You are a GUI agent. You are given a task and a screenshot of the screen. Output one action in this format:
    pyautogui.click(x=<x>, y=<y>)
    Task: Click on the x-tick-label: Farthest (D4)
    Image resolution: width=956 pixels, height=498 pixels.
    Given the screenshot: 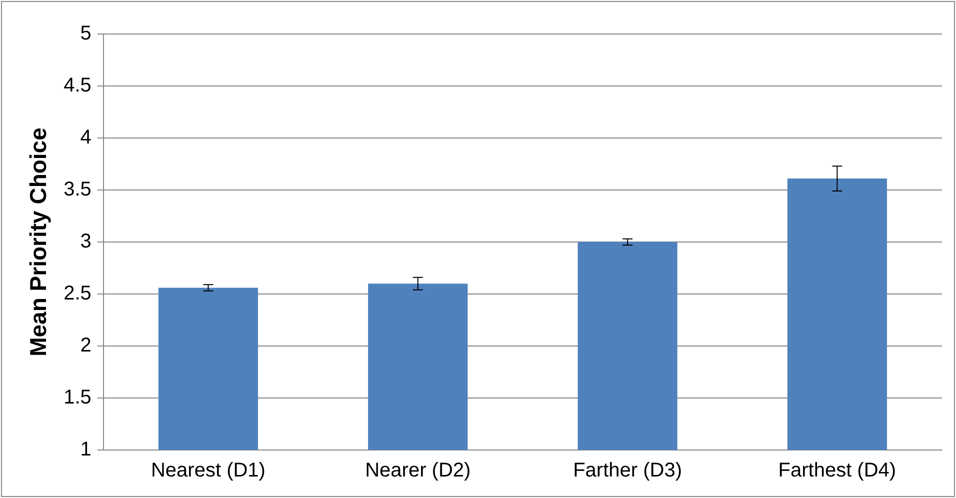 What is the action you would take?
    pyautogui.click(x=837, y=471)
    